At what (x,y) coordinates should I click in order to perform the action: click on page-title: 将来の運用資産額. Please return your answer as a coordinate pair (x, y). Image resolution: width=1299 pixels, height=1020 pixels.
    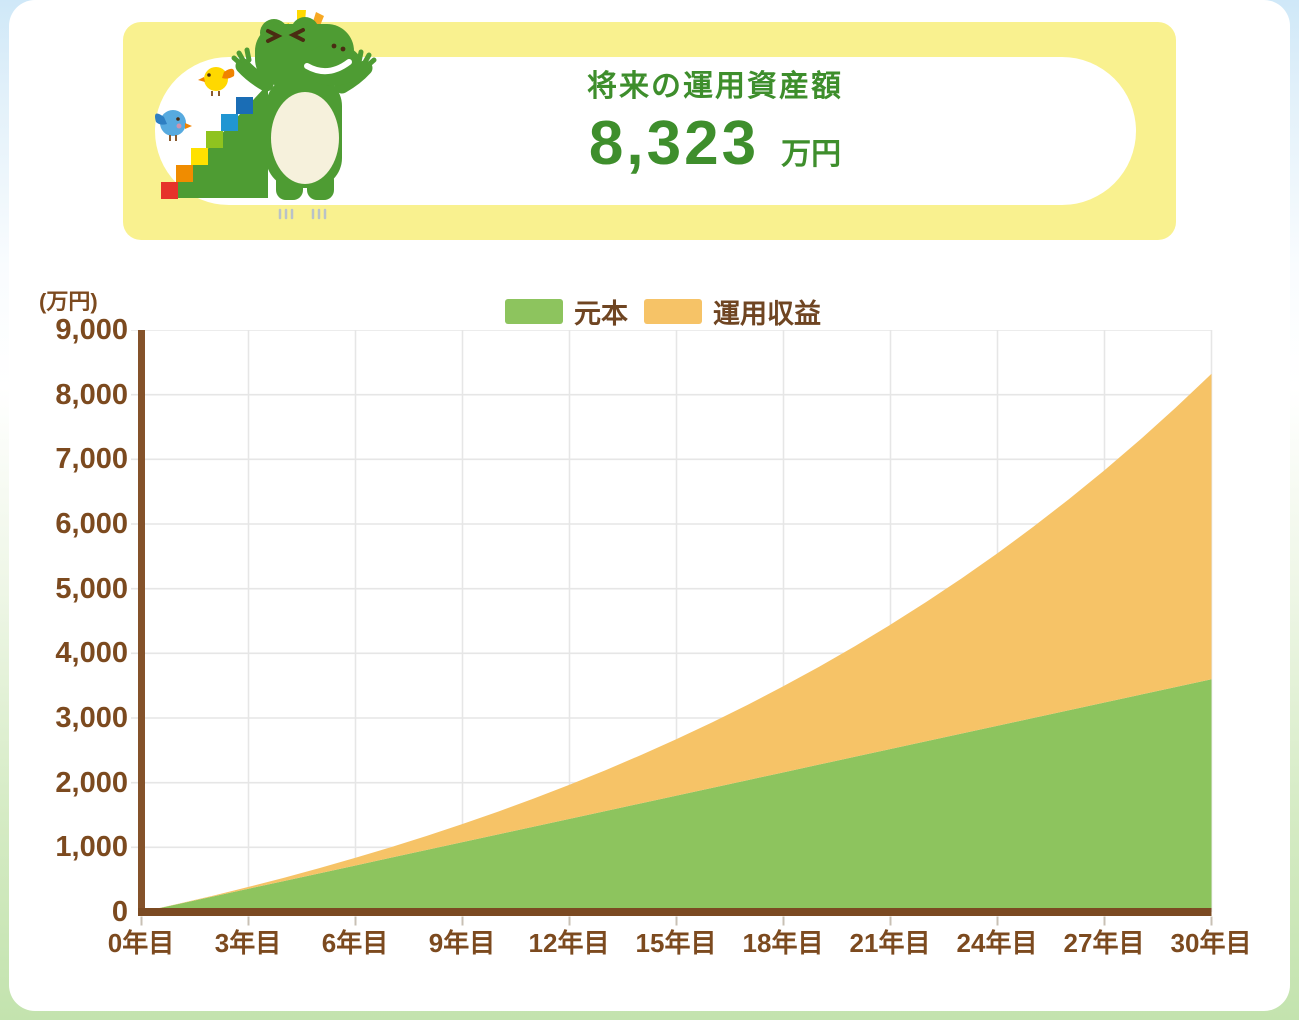
    Looking at the image, I should click on (715, 86).